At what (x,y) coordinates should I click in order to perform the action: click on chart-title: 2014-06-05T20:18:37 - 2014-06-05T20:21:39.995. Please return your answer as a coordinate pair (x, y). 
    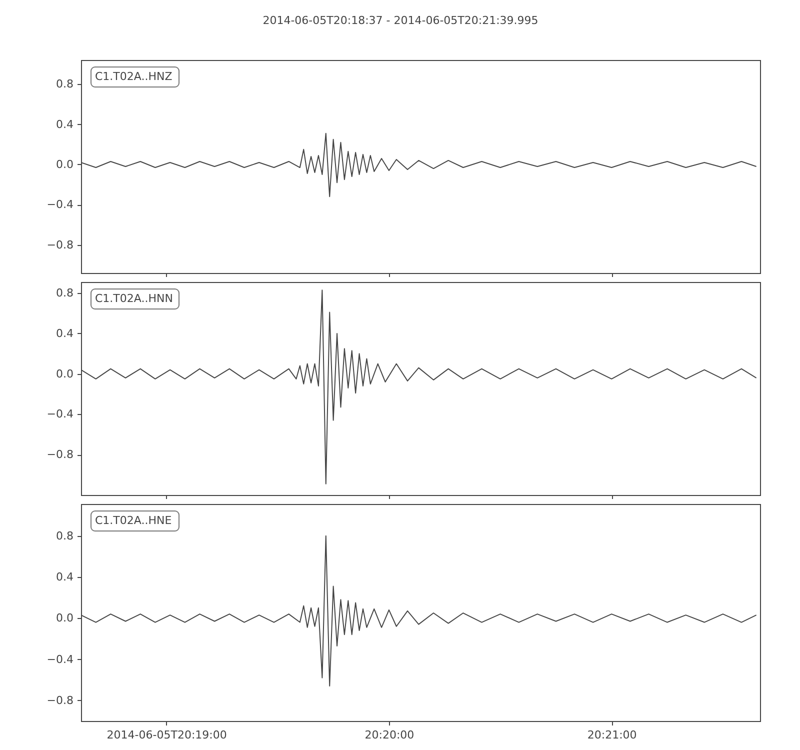
    Looking at the image, I should click on (400, 20).